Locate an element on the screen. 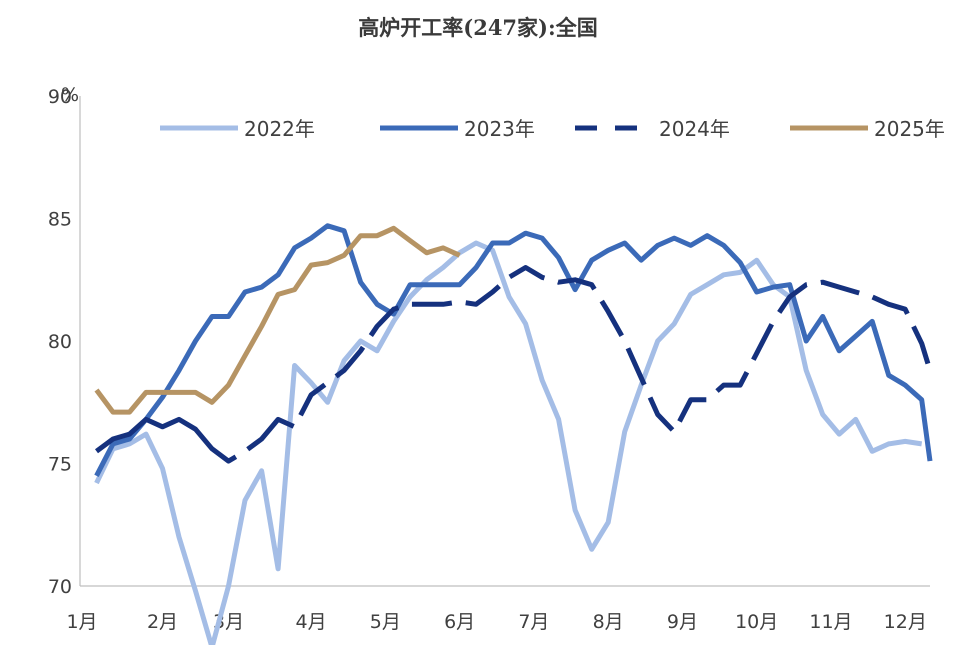 This screenshot has width=957, height=645. chart-title: 高炉开工率(247家):全国 is located at coordinates (477, 27).